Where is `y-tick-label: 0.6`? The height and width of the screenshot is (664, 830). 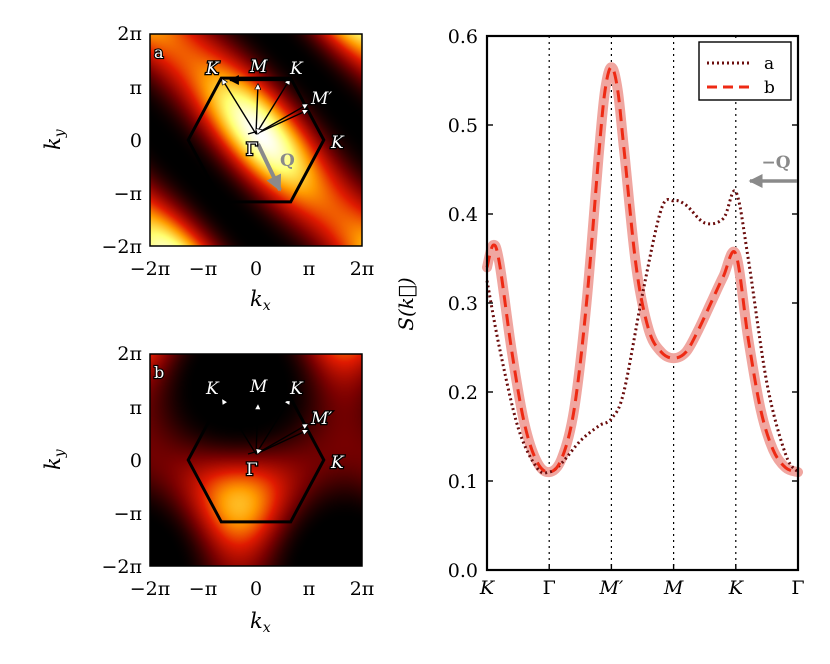 y-tick-label: 0.6 is located at coordinates (463, 37).